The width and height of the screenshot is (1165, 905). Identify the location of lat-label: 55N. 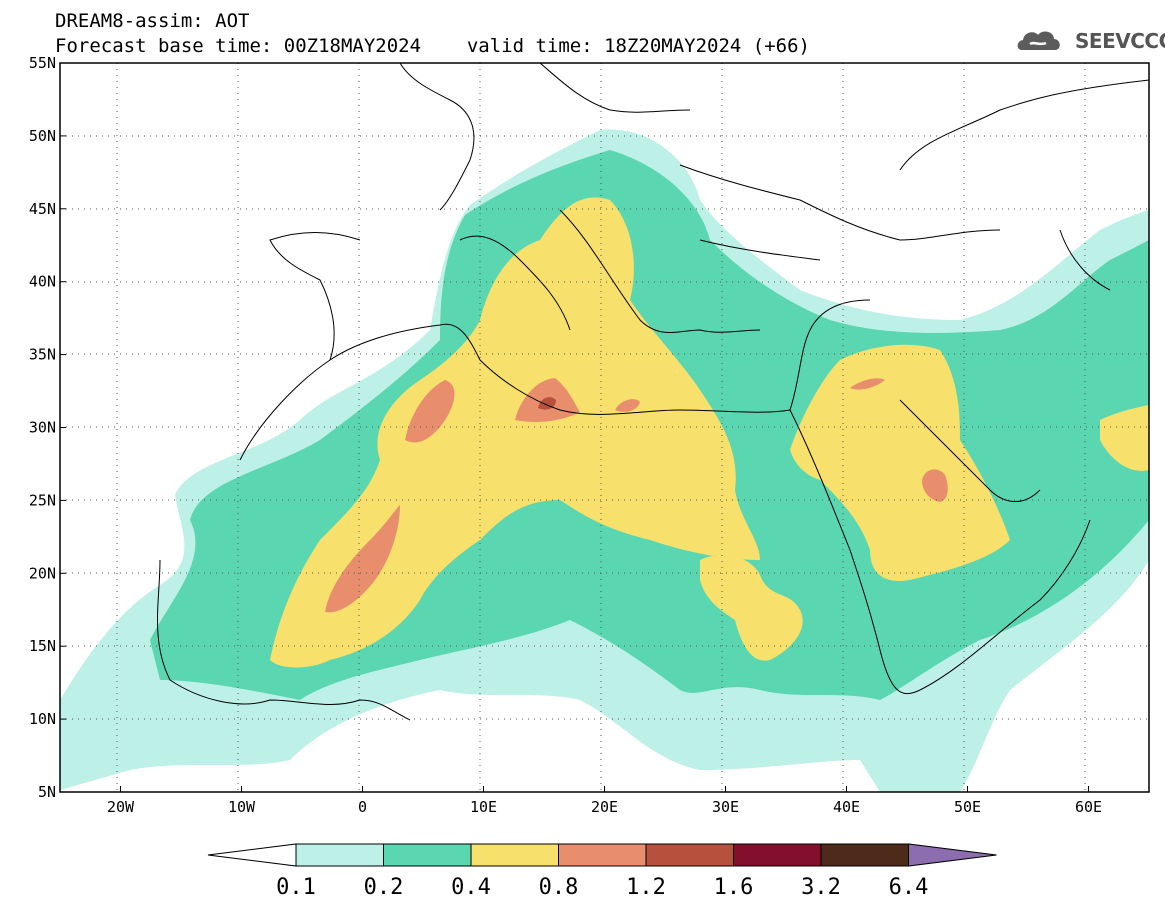
(42, 63).